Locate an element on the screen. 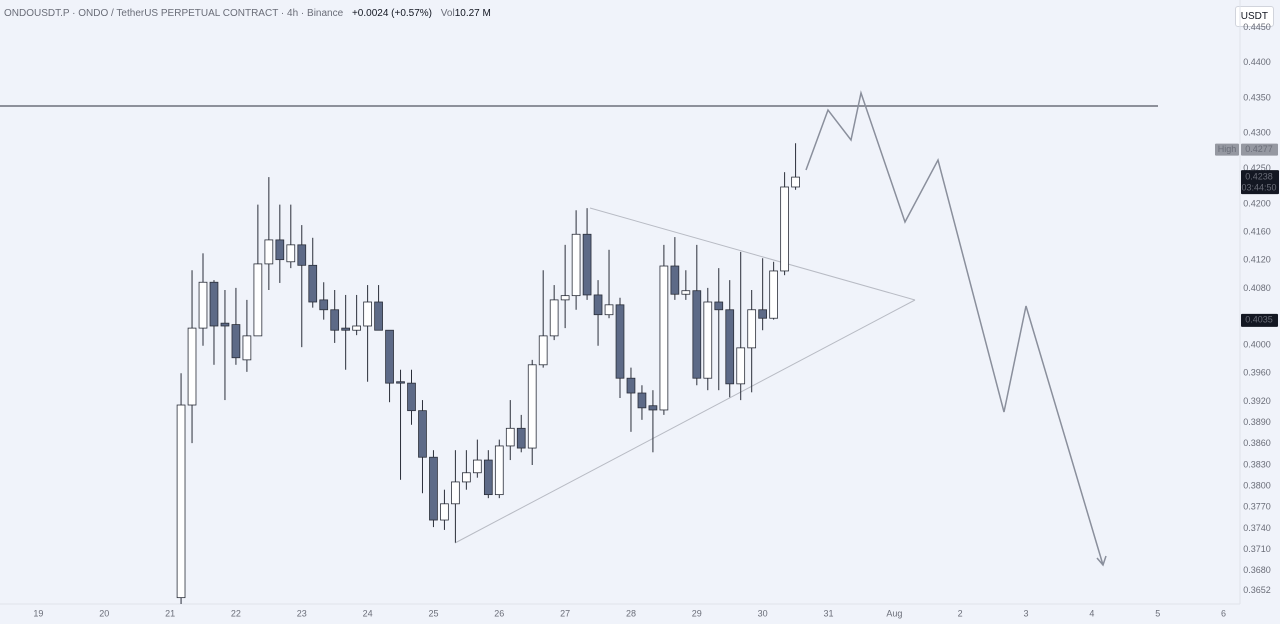 The height and width of the screenshot is (624, 1280). y-tick-label: 0.3740 is located at coordinates (1257, 528).